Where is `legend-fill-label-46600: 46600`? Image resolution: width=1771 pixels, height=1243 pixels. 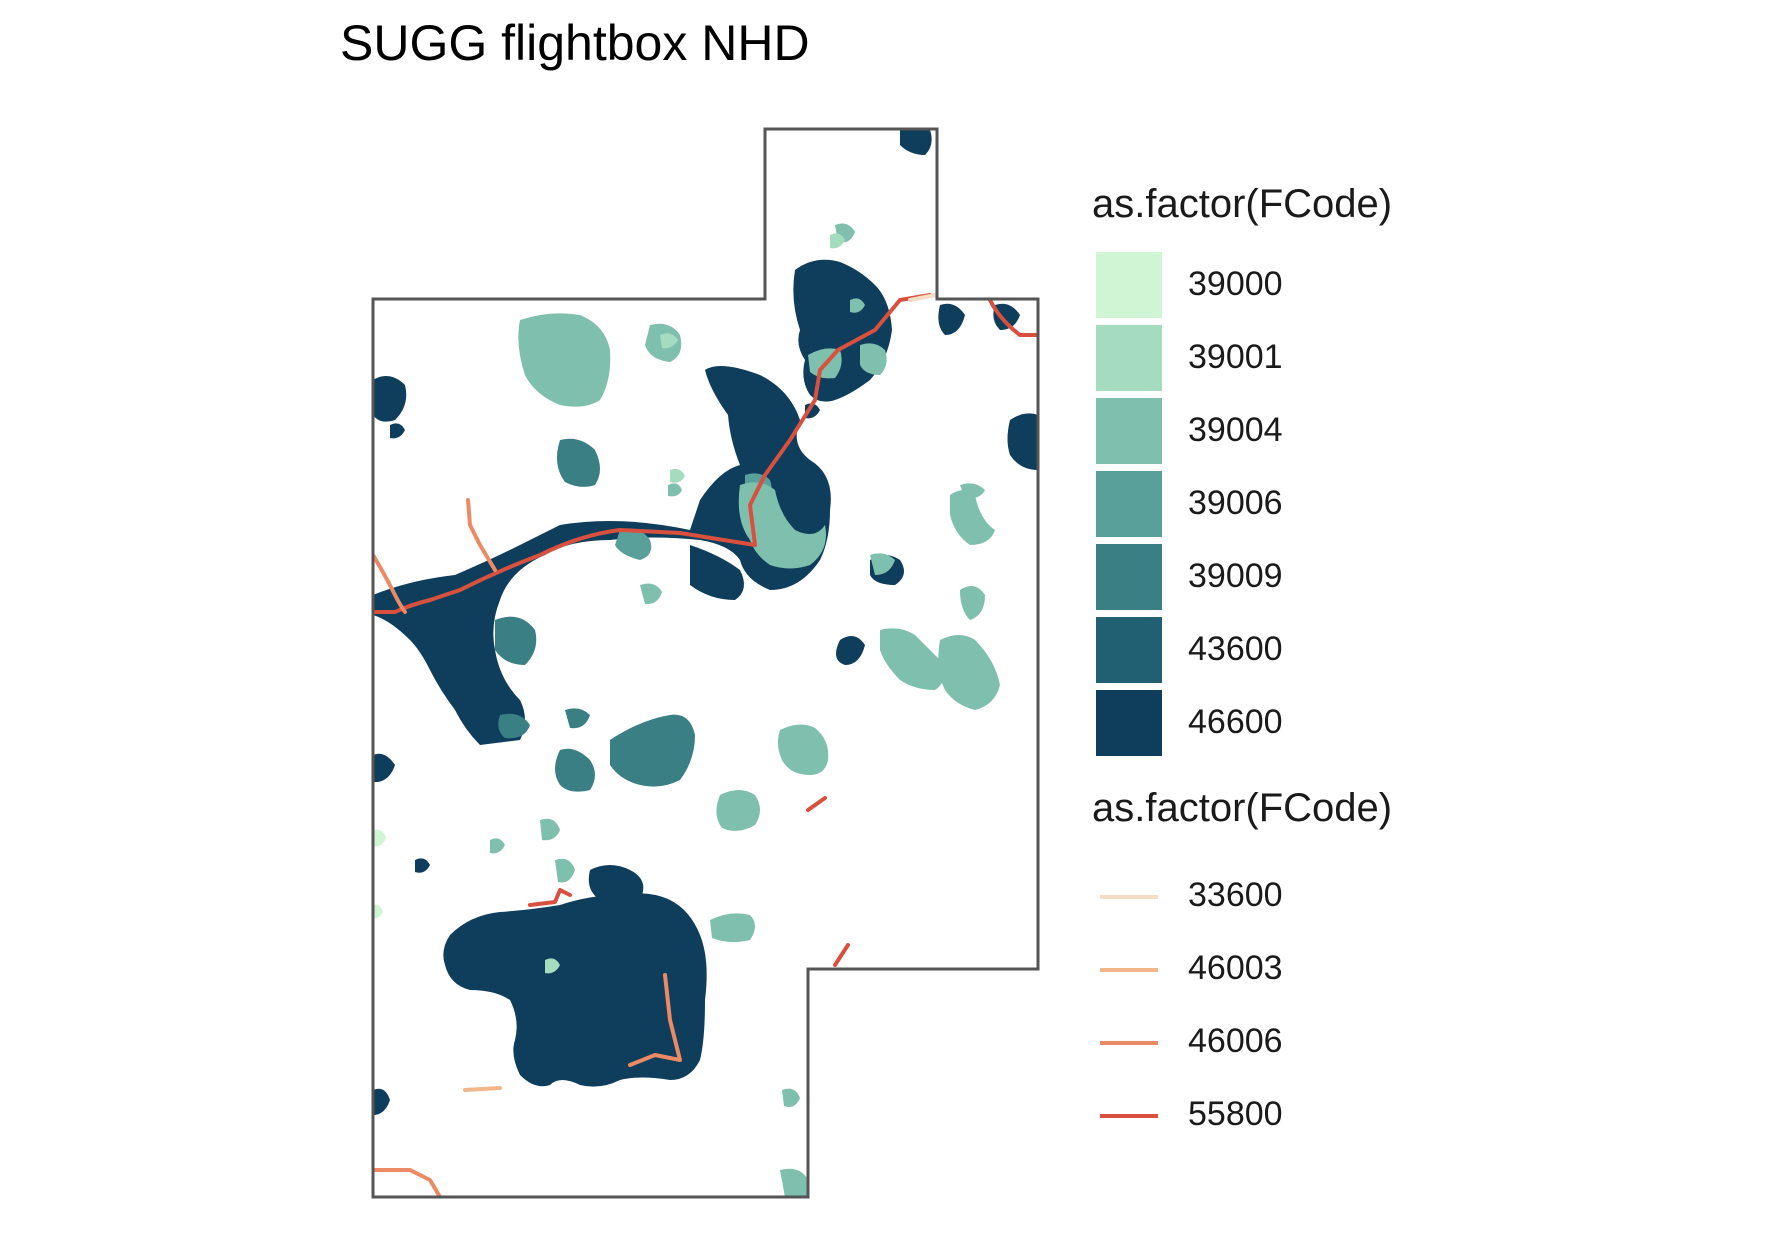
legend-fill-label-46600: 46600 is located at coordinates (1235, 722).